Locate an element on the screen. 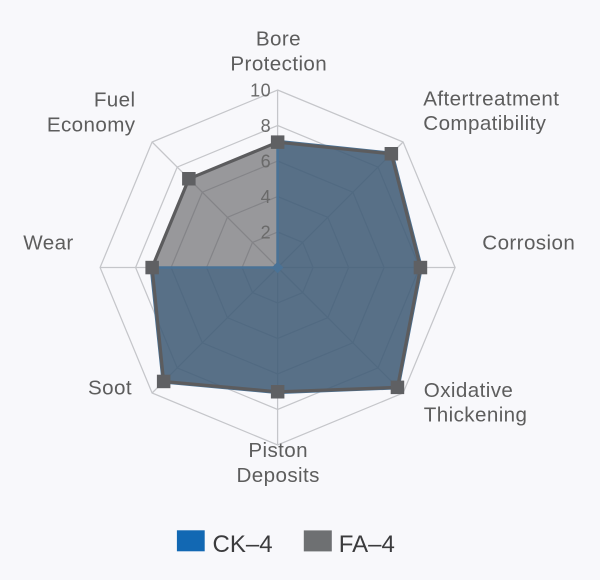 The image size is (600, 580). svg-text: Deposits is located at coordinates (278, 475).